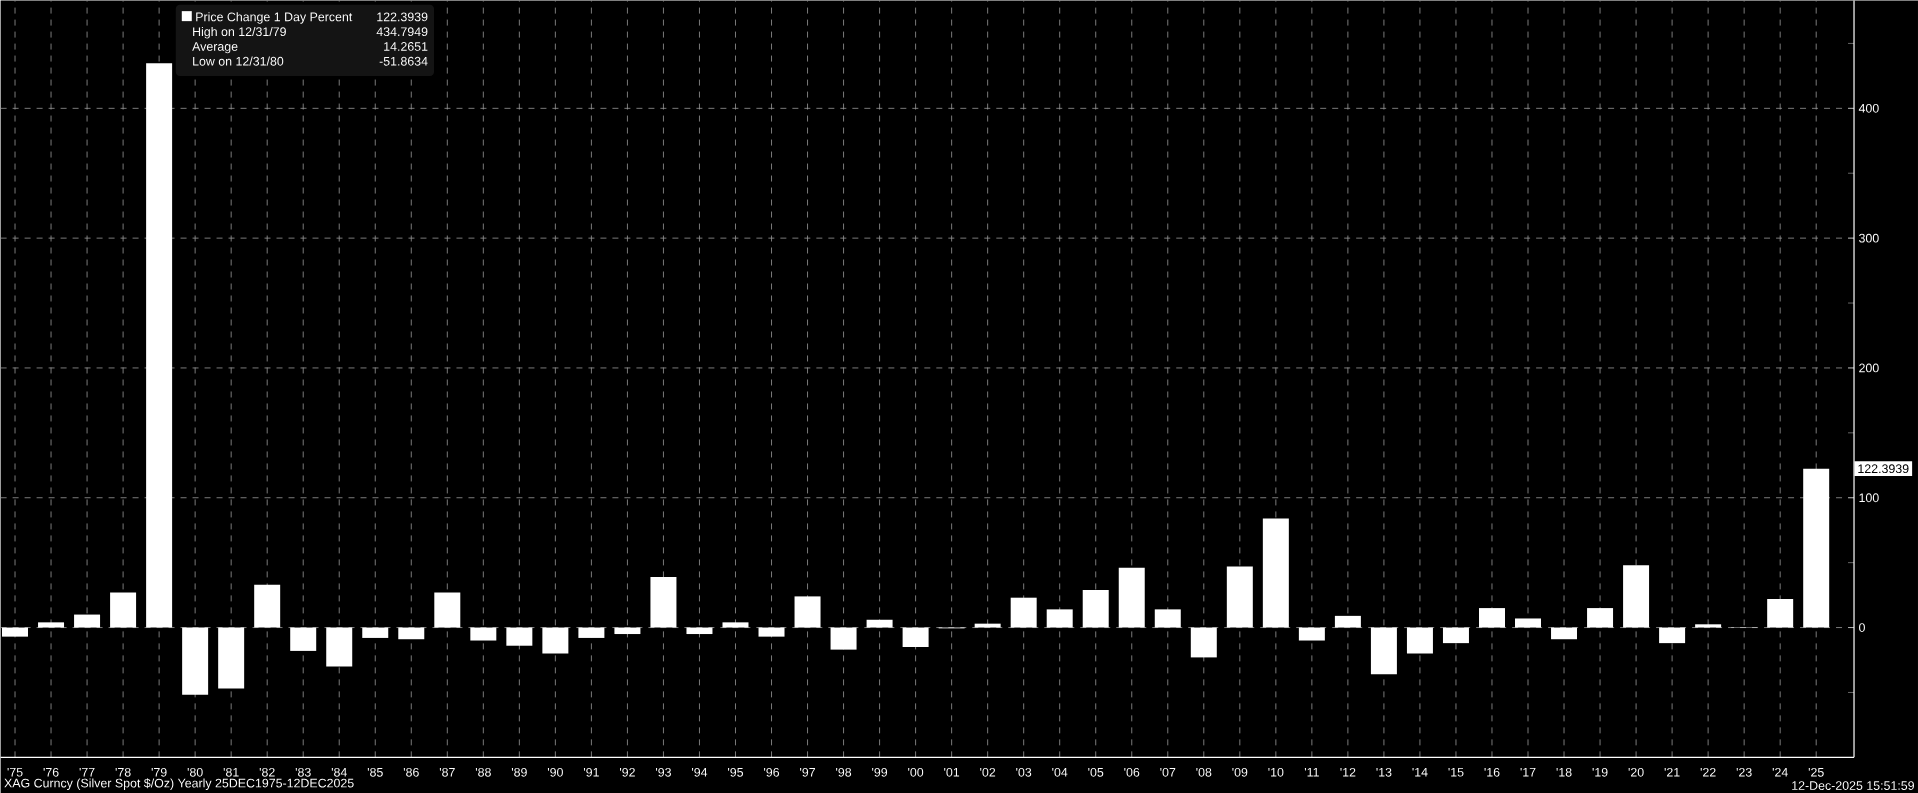 The image size is (1918, 793). I want to click on x-tick-label: '94, so click(700, 772).